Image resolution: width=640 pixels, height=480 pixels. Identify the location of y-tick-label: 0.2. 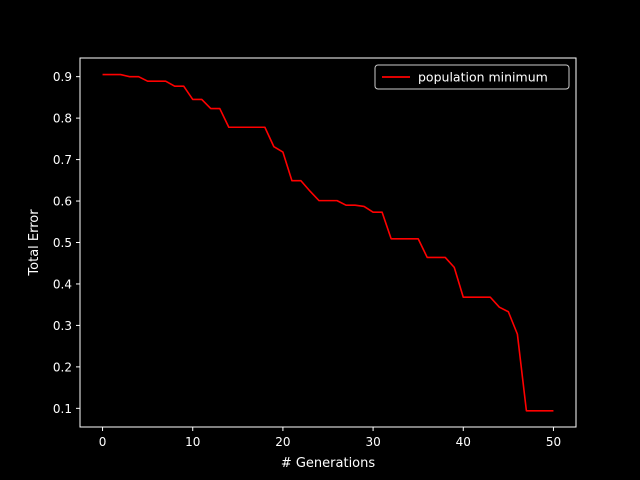
(62, 367).